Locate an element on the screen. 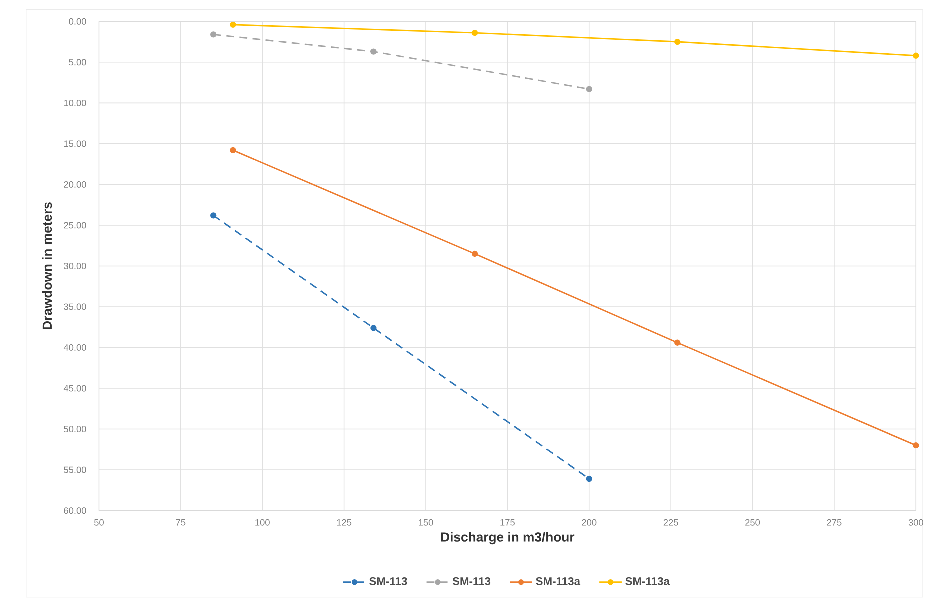 This screenshot has height=599, width=925. y-tick-label: 55.00 is located at coordinates (75, 470).